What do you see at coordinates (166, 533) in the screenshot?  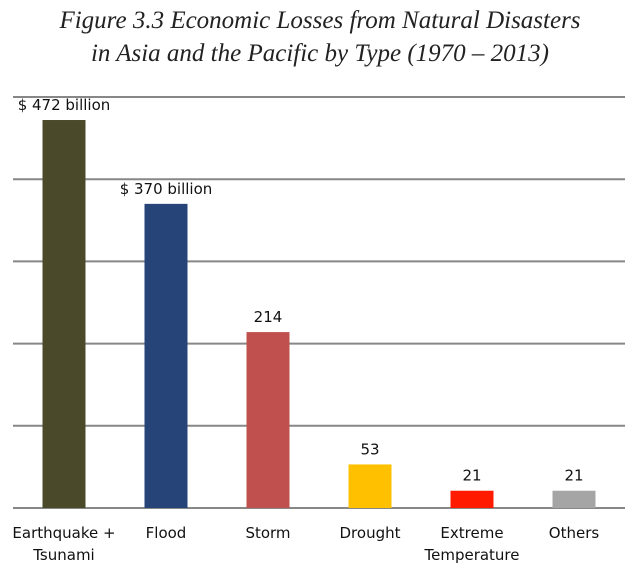 I see `x-tick-label: Flood` at bounding box center [166, 533].